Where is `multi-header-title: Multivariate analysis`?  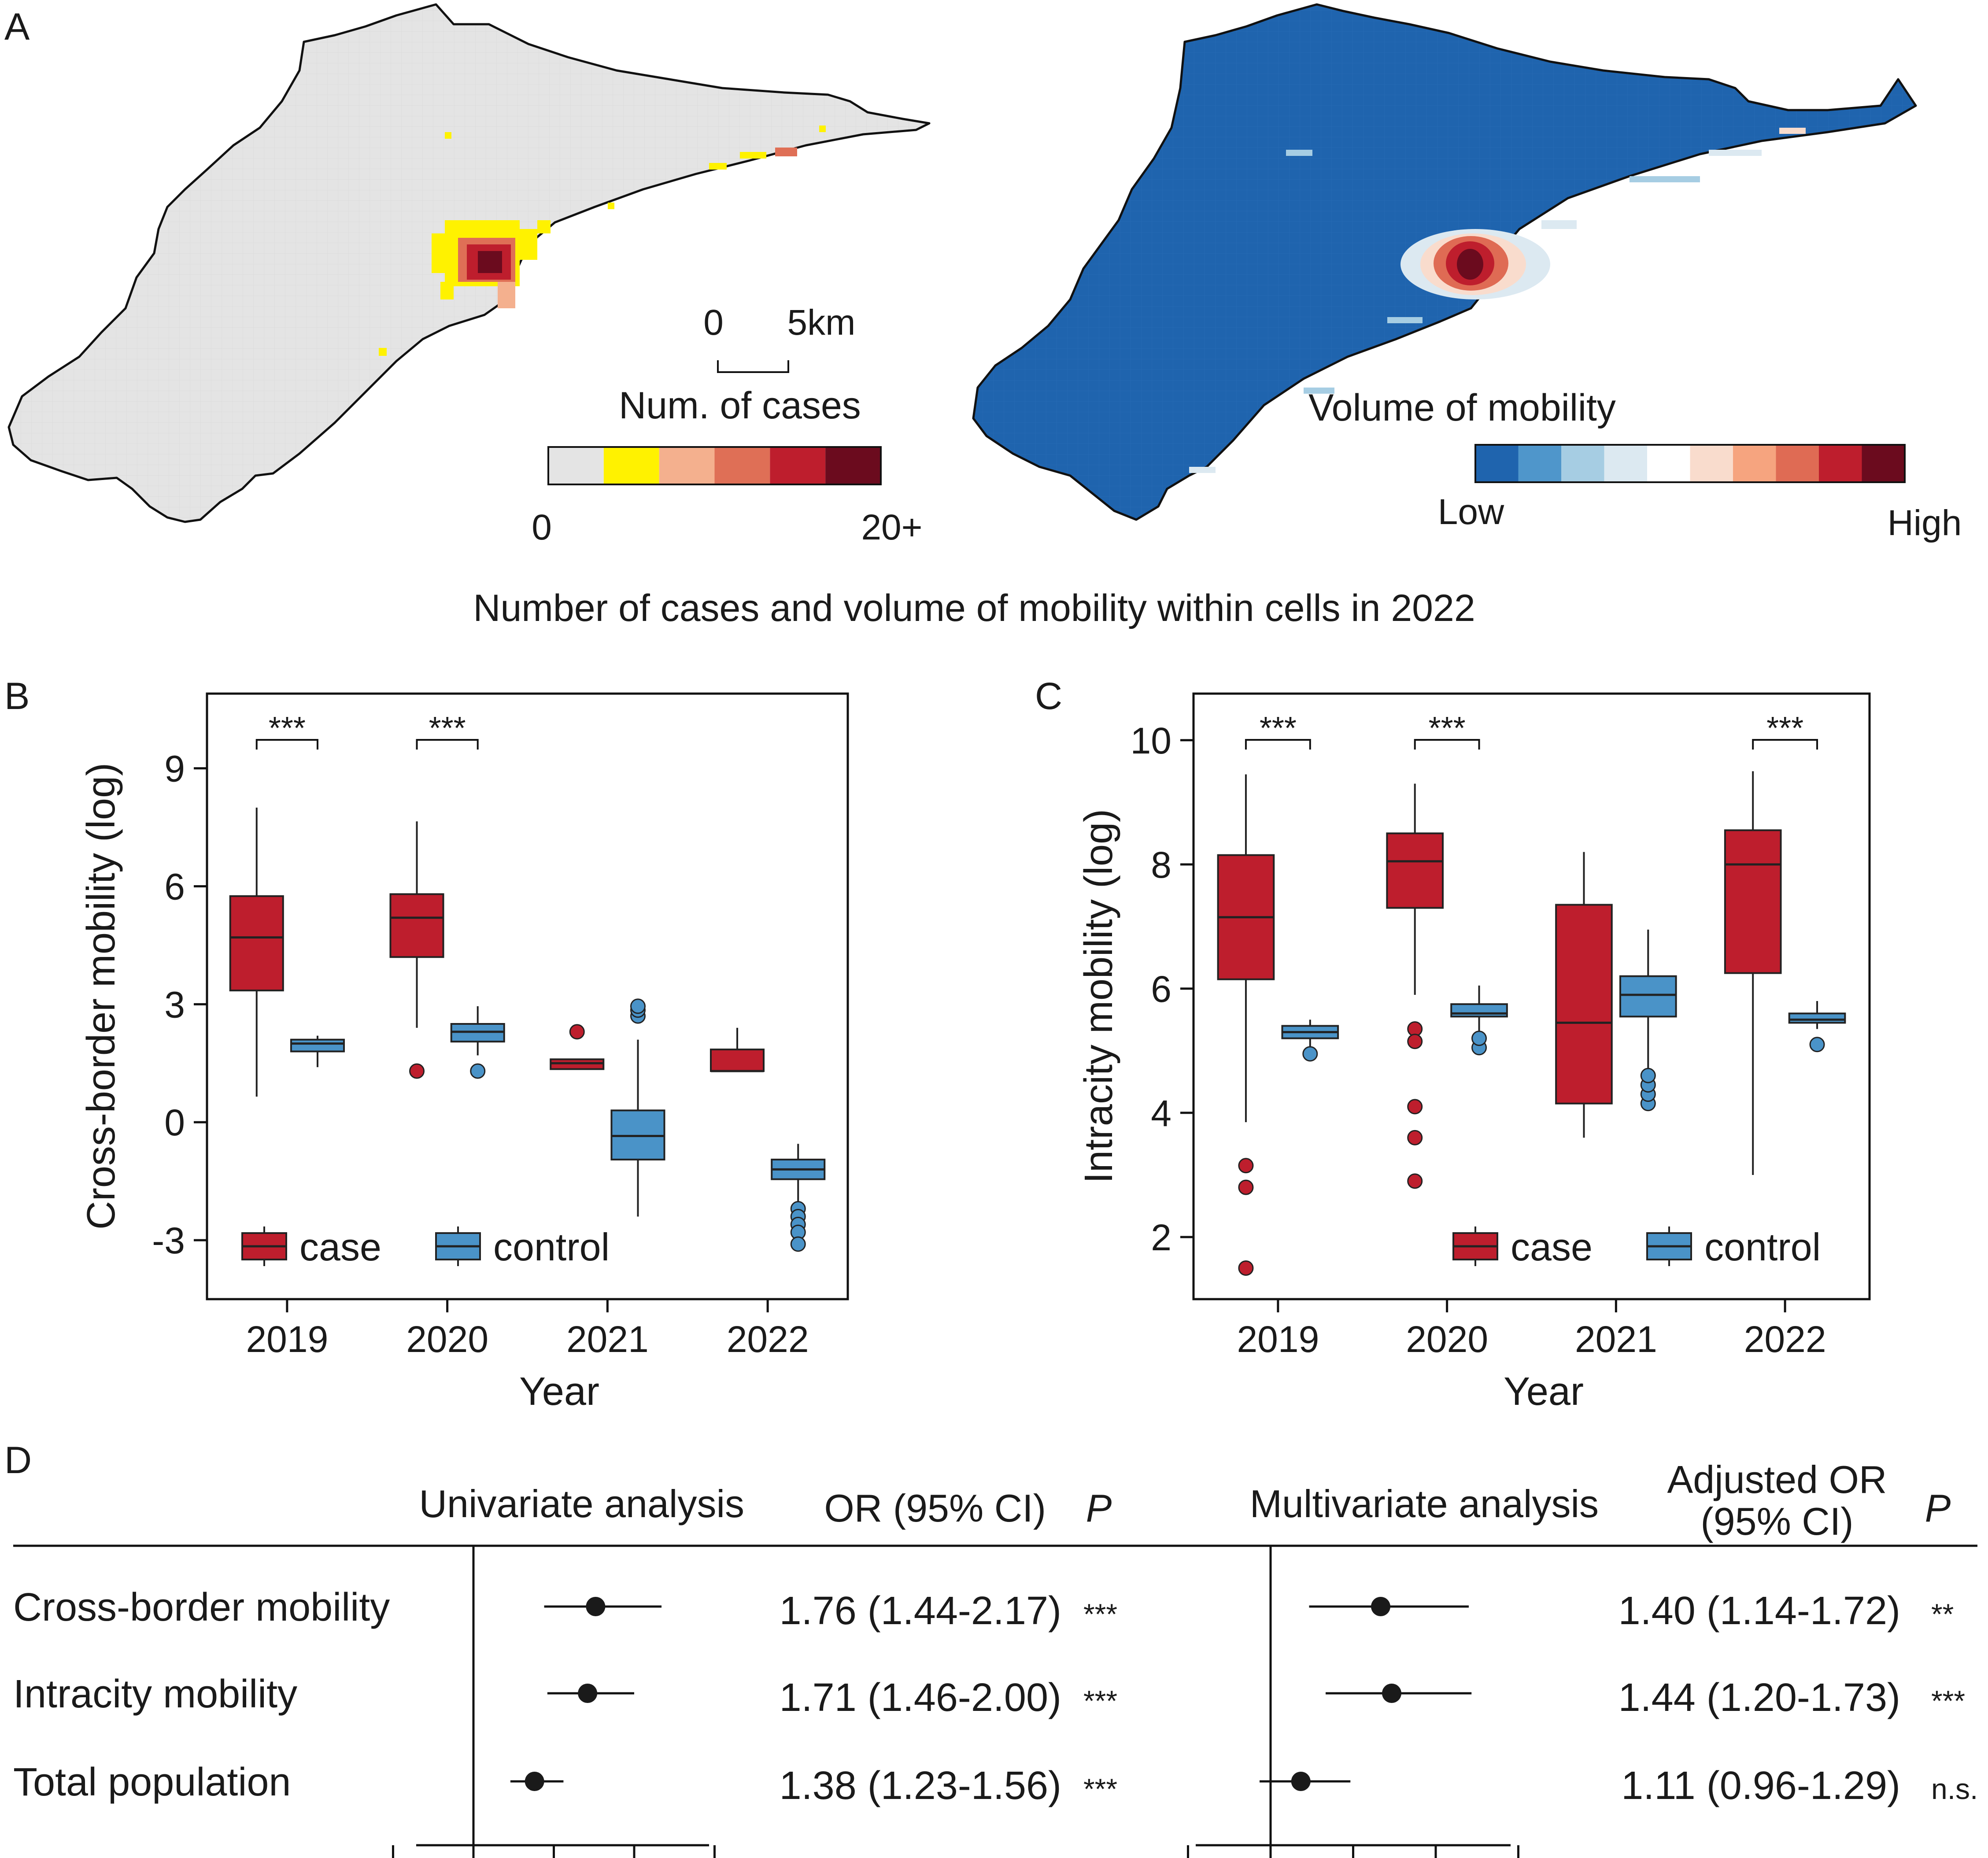
multi-header-title: Multivariate analysis is located at coordinates (1424, 1504).